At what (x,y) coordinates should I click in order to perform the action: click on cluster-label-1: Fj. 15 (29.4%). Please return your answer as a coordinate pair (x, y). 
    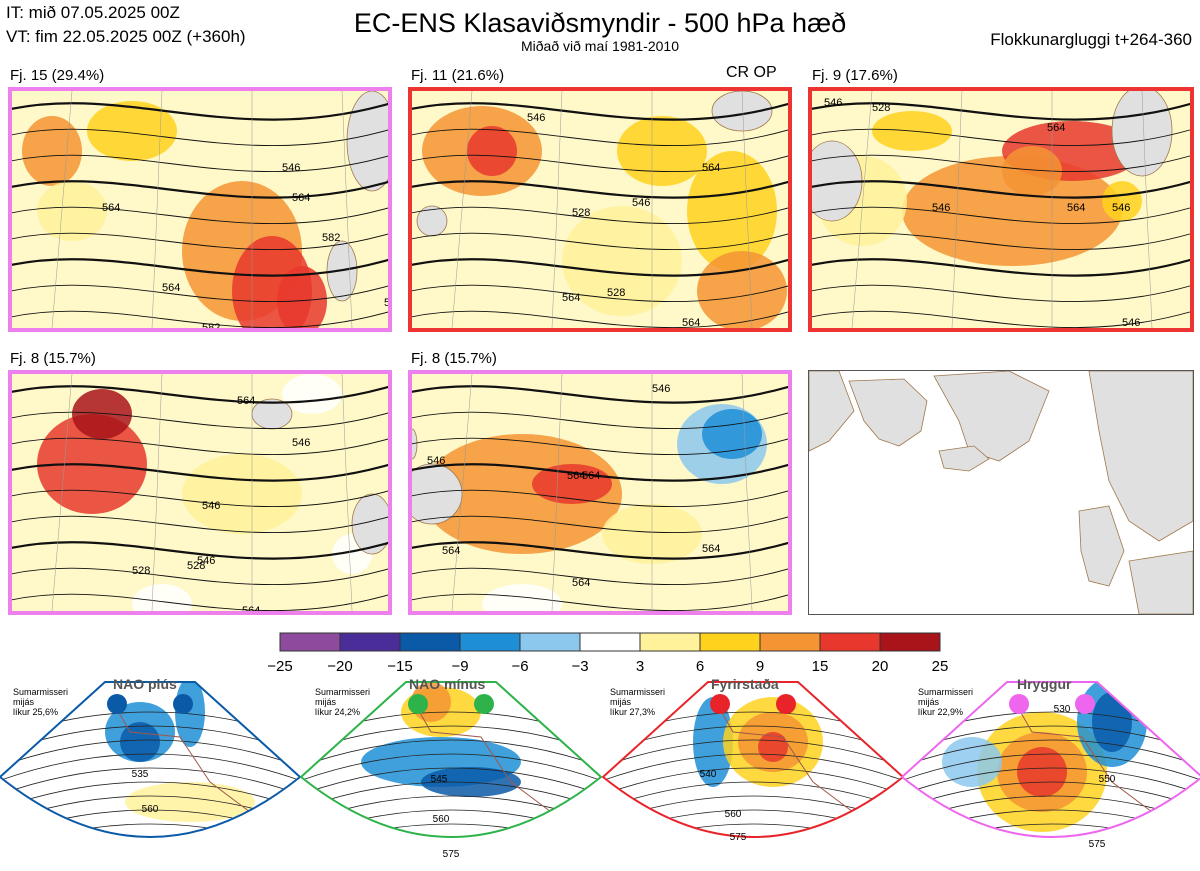
    Looking at the image, I should click on (57, 75).